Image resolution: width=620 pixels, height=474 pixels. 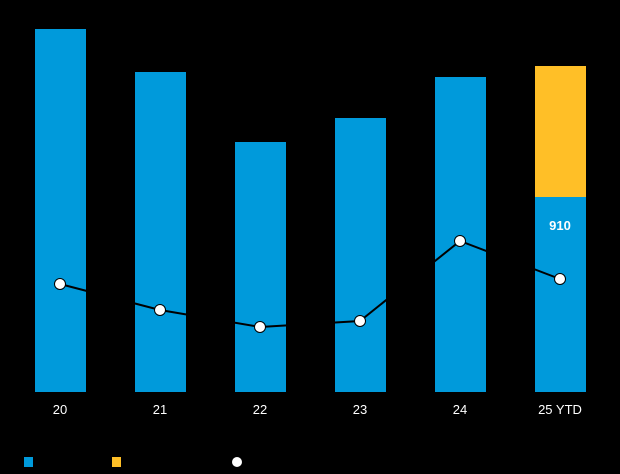 What do you see at coordinates (260, 409) in the screenshot?
I see `x-axis-label: 22` at bounding box center [260, 409].